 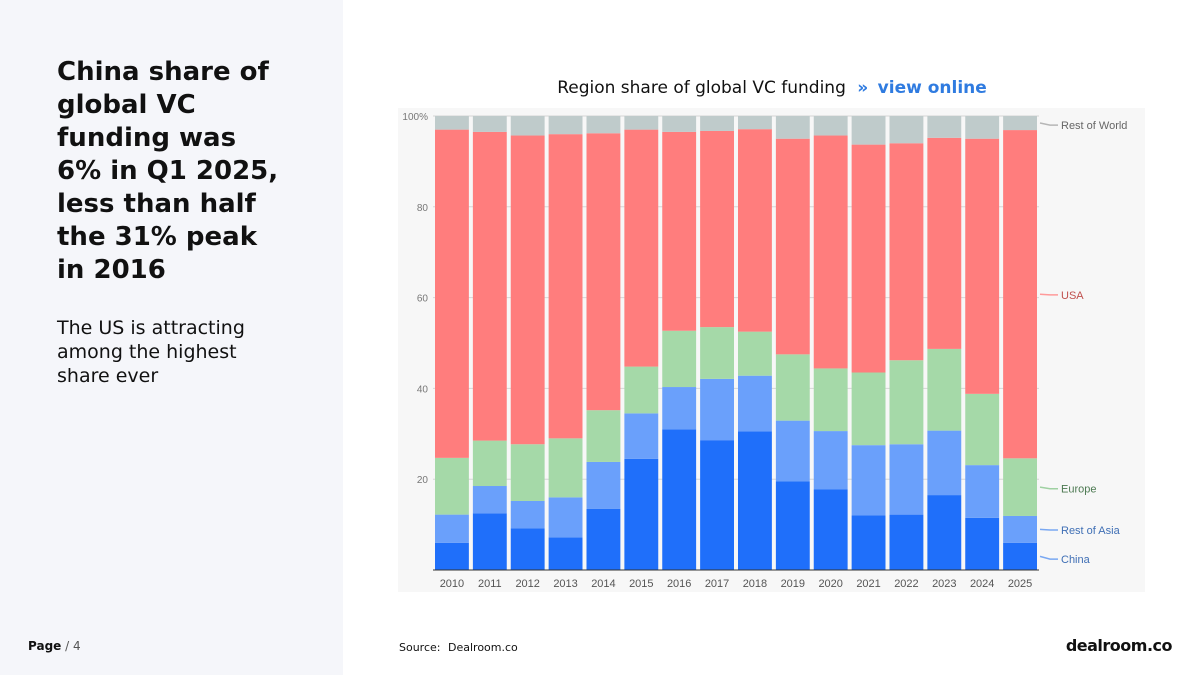 What do you see at coordinates (679, 584) in the screenshot?
I see `x-tick-label: 2016` at bounding box center [679, 584].